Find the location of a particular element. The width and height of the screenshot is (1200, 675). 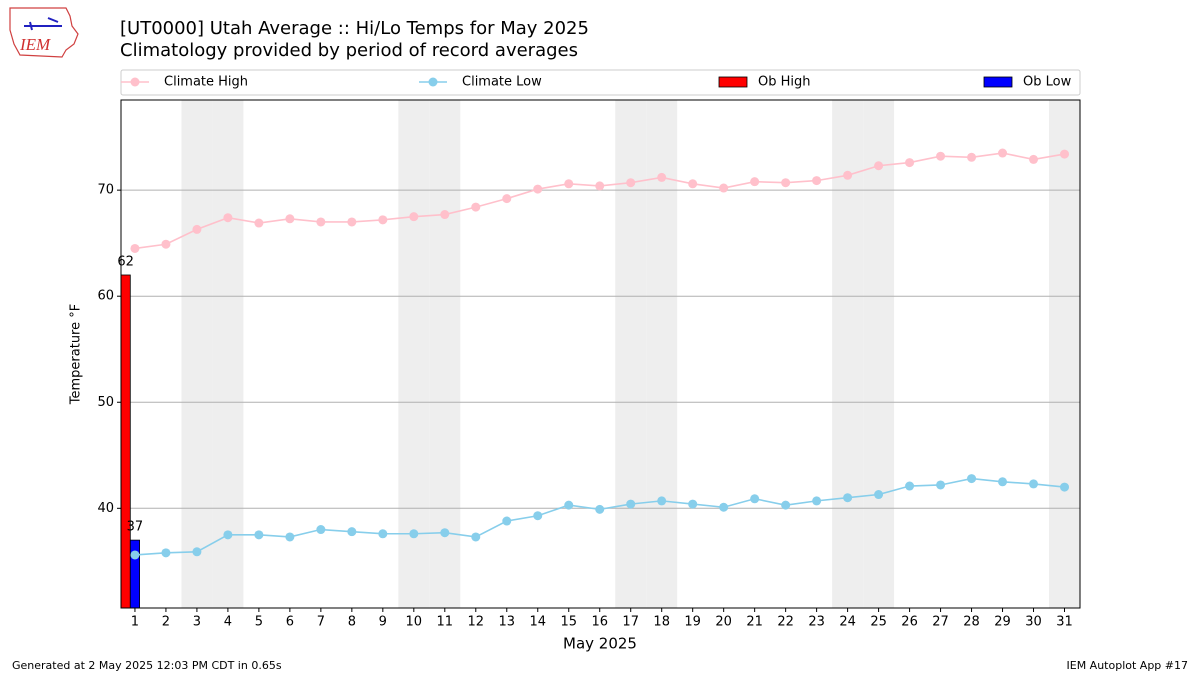

legend-box is located at coordinates (600, 82).